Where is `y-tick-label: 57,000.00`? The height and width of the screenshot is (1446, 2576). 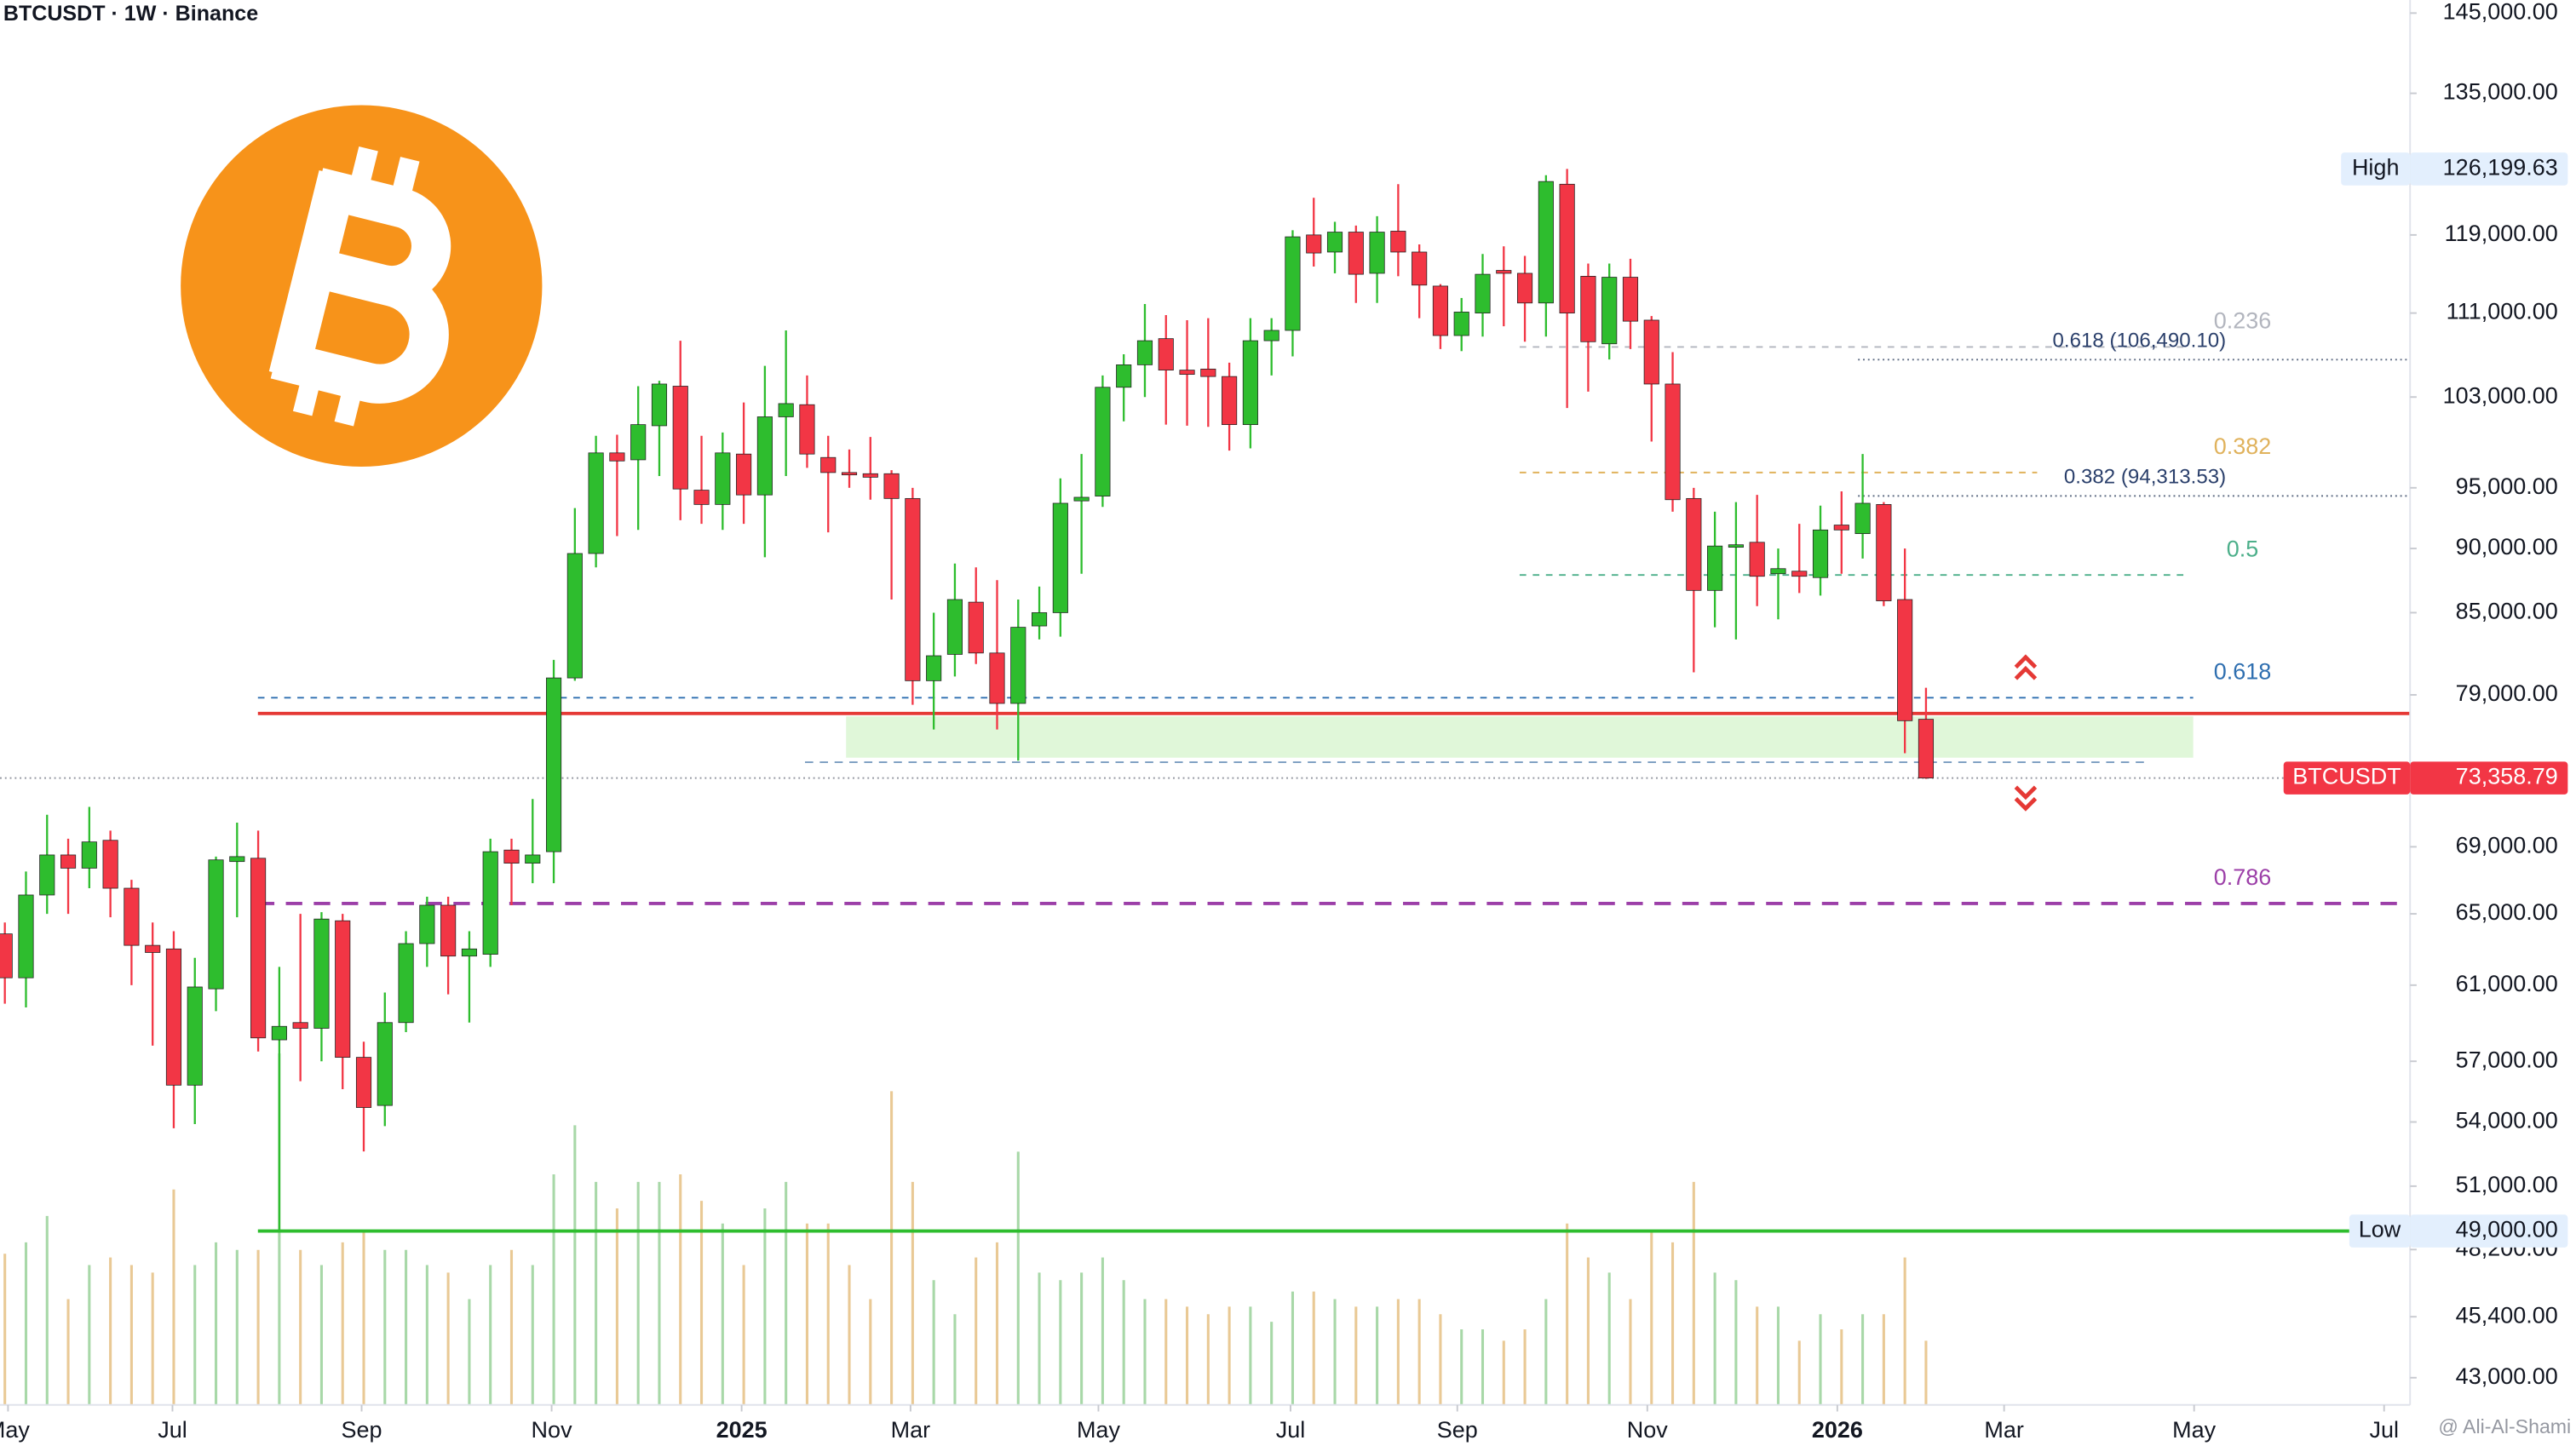 y-tick-label: 57,000.00 is located at coordinates (2507, 1059).